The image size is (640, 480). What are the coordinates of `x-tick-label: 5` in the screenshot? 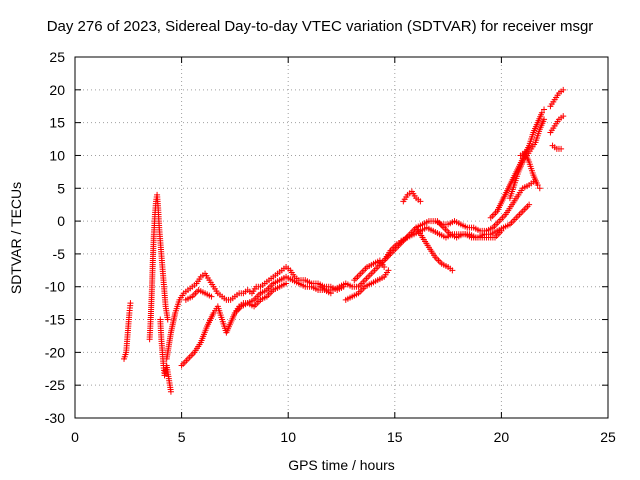 It's located at (182, 437).